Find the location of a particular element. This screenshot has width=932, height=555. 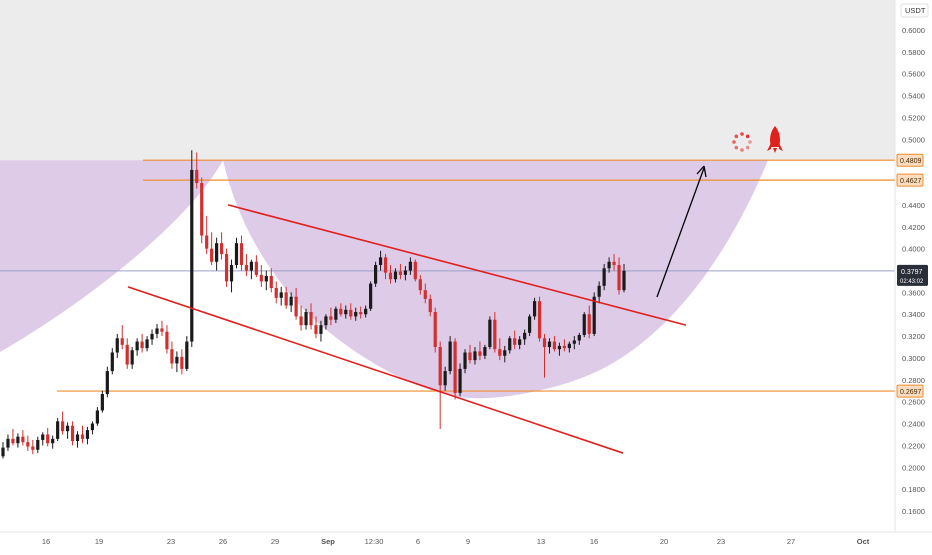

currency-box is located at coordinates (914, 10).